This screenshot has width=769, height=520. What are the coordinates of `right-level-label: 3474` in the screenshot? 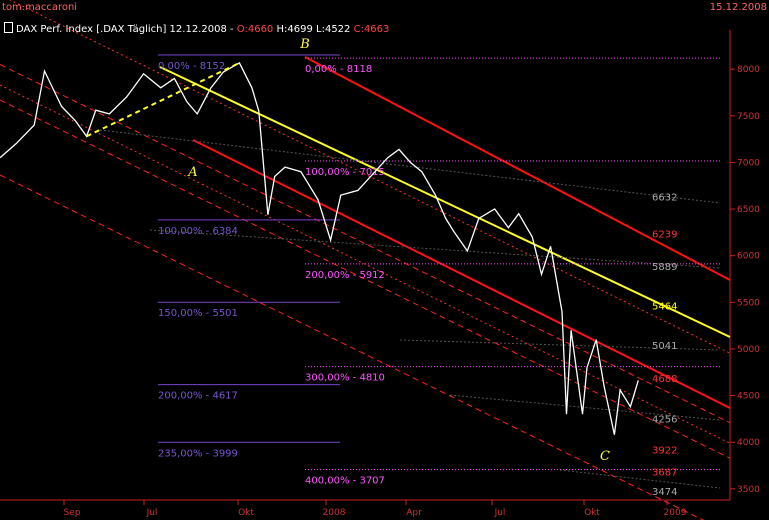 It's located at (664, 492).